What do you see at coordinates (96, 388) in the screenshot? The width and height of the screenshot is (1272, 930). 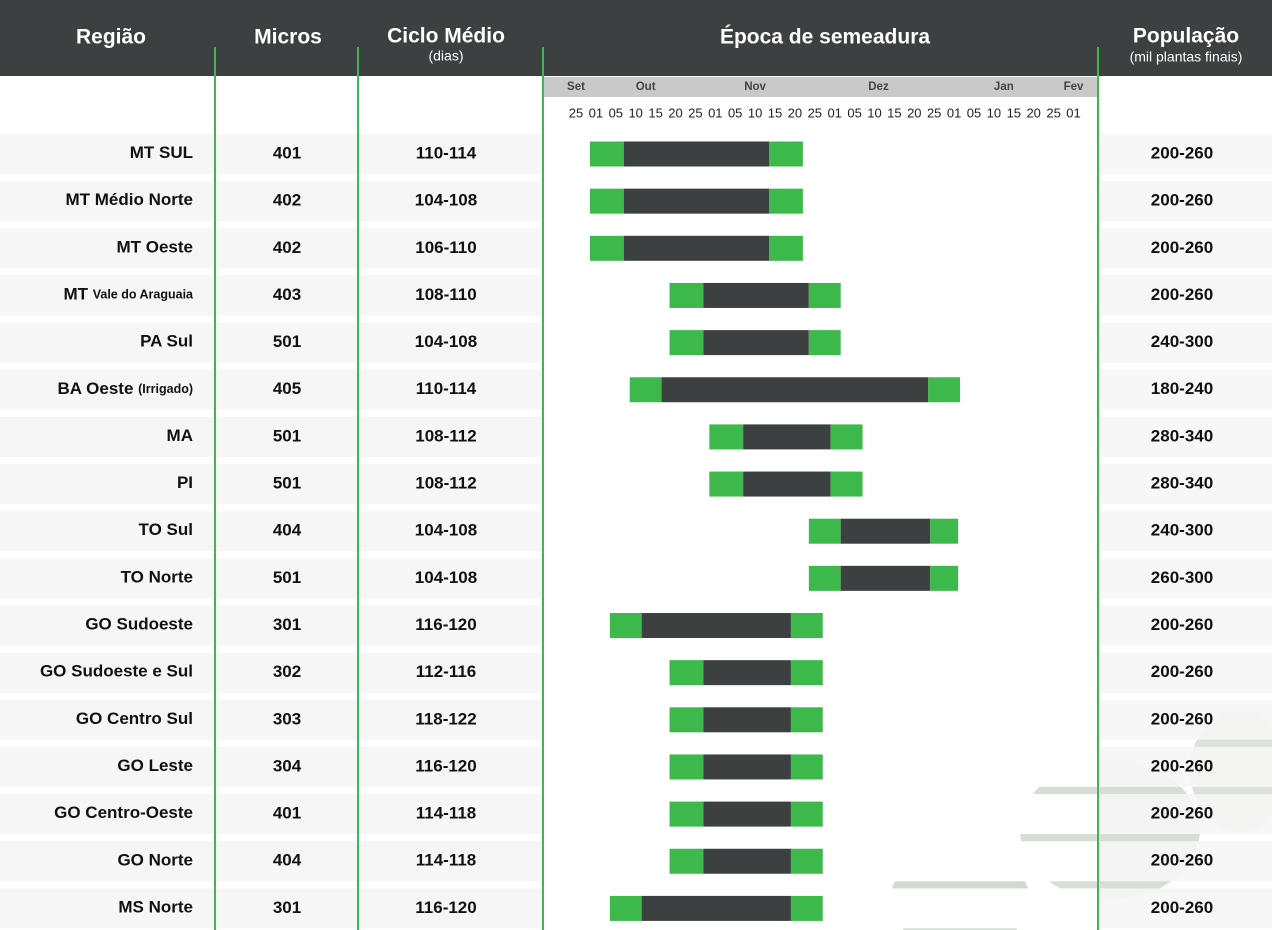 I see `region-name: BA Oeste` at bounding box center [96, 388].